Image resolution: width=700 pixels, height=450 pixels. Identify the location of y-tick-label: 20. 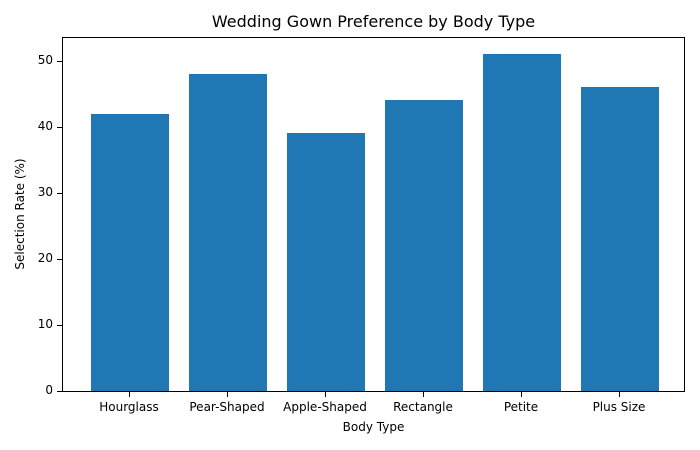
(45, 257).